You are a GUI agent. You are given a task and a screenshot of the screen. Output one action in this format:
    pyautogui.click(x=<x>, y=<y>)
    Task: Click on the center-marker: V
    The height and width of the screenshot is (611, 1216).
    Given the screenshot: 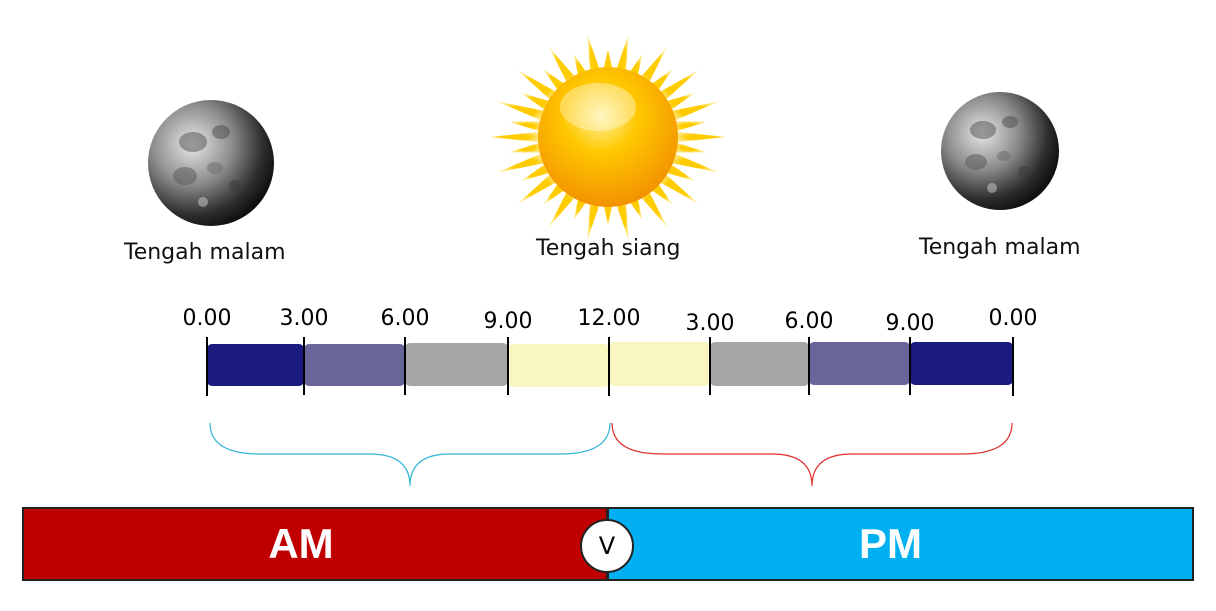 What is the action you would take?
    pyautogui.click(x=607, y=546)
    